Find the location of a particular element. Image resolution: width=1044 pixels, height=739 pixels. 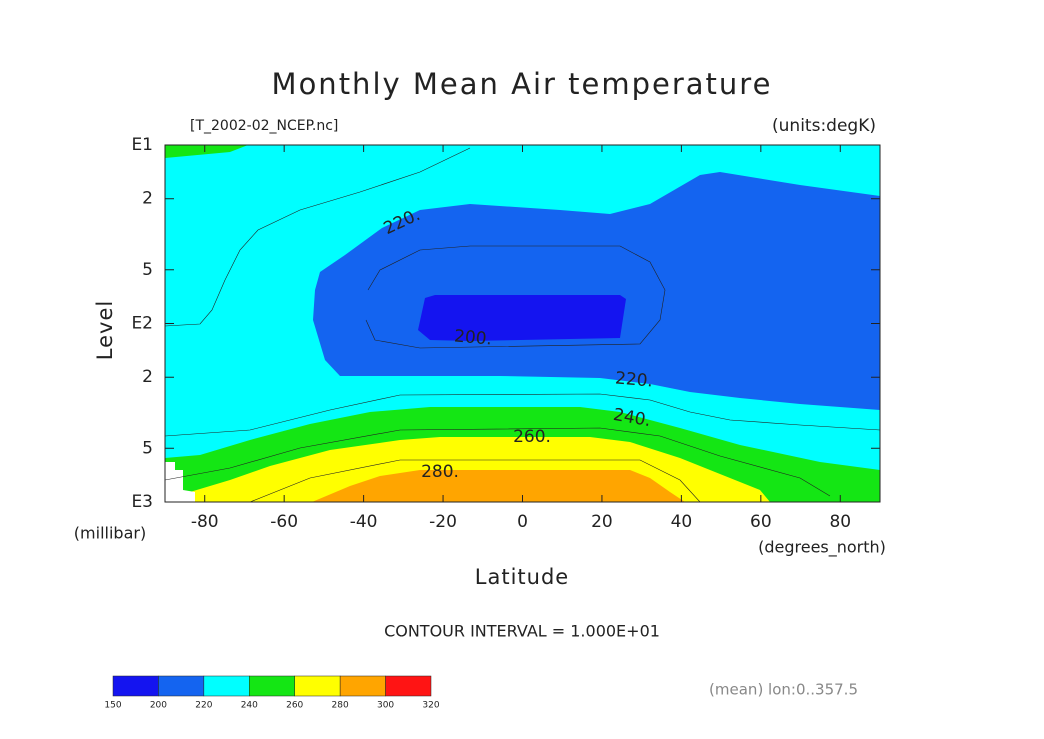

colorbar-label: 320 is located at coordinates (430, 706).